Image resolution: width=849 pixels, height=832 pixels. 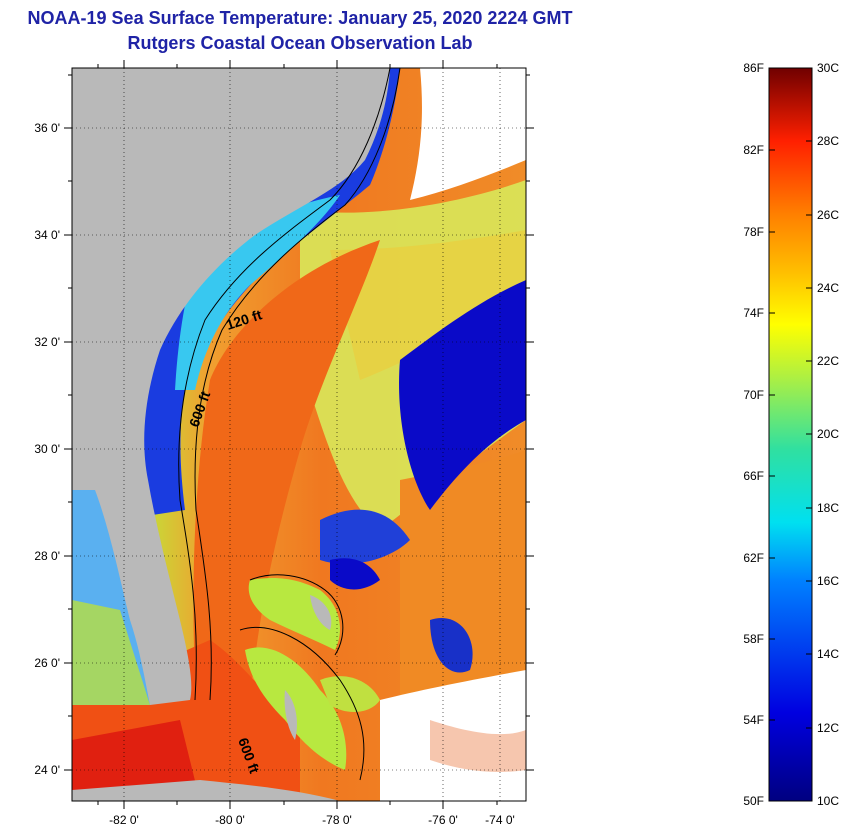 What do you see at coordinates (753, 313) in the screenshot?
I see `colorbar-f-label: 74F` at bounding box center [753, 313].